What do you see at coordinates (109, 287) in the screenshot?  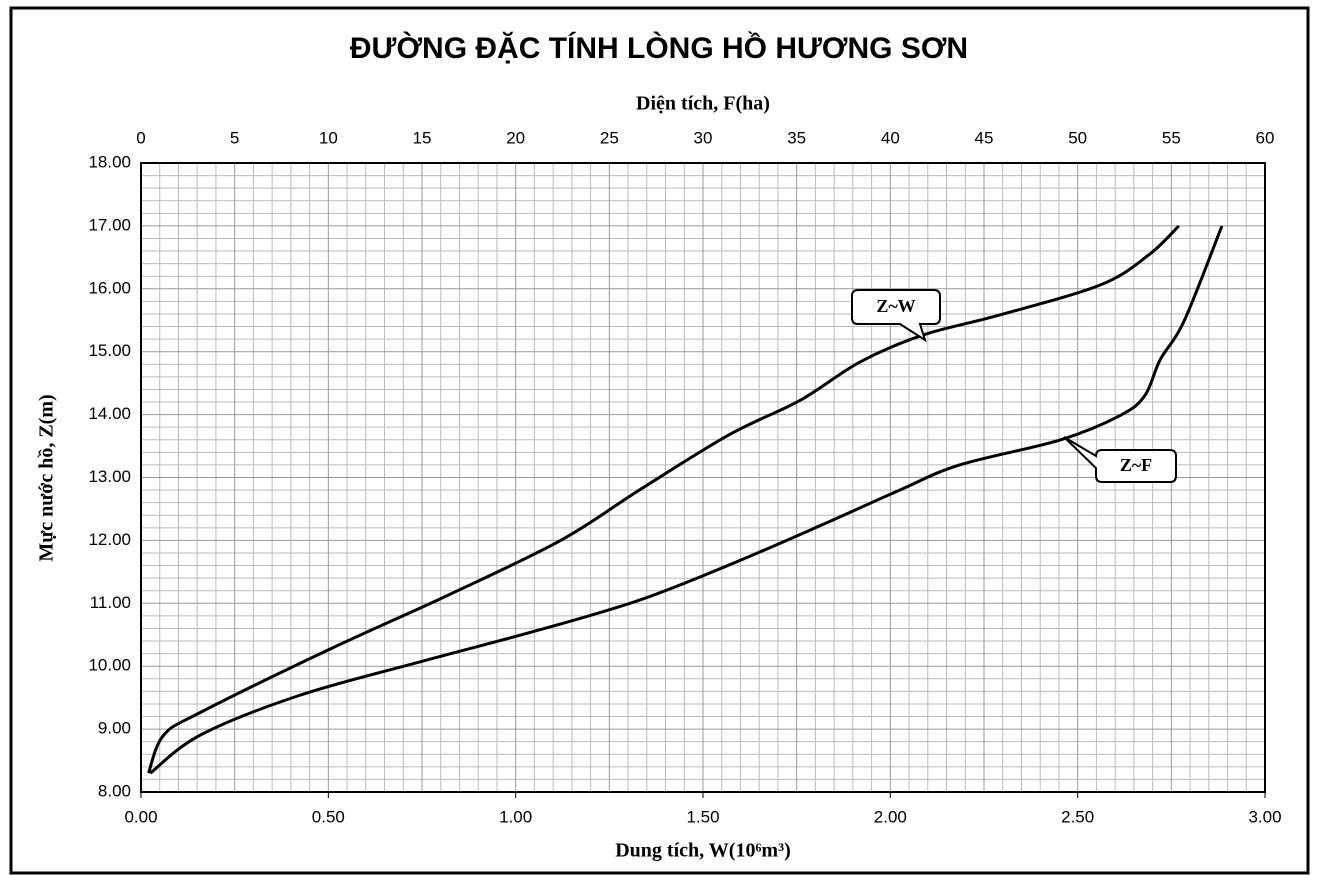 I see `y-tick-label: 16.00` at bounding box center [109, 287].